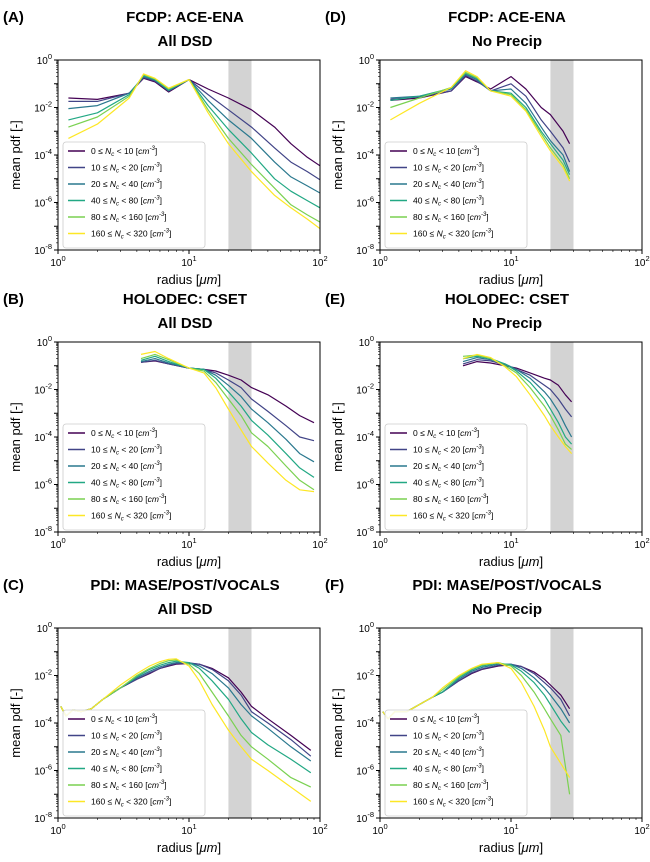  Describe the element at coordinates (335, 299) in the screenshot. I see `panel-letter: (E)` at that location.